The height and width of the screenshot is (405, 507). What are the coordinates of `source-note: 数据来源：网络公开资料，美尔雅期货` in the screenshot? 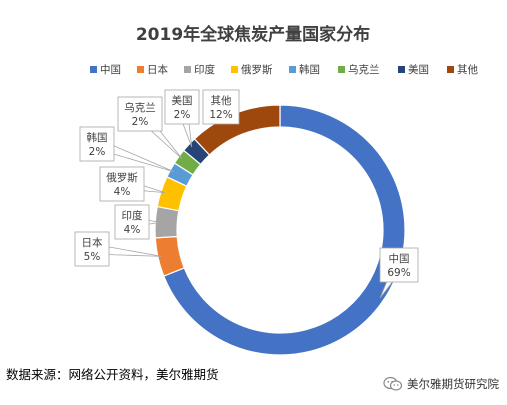 It's located at (112, 374).